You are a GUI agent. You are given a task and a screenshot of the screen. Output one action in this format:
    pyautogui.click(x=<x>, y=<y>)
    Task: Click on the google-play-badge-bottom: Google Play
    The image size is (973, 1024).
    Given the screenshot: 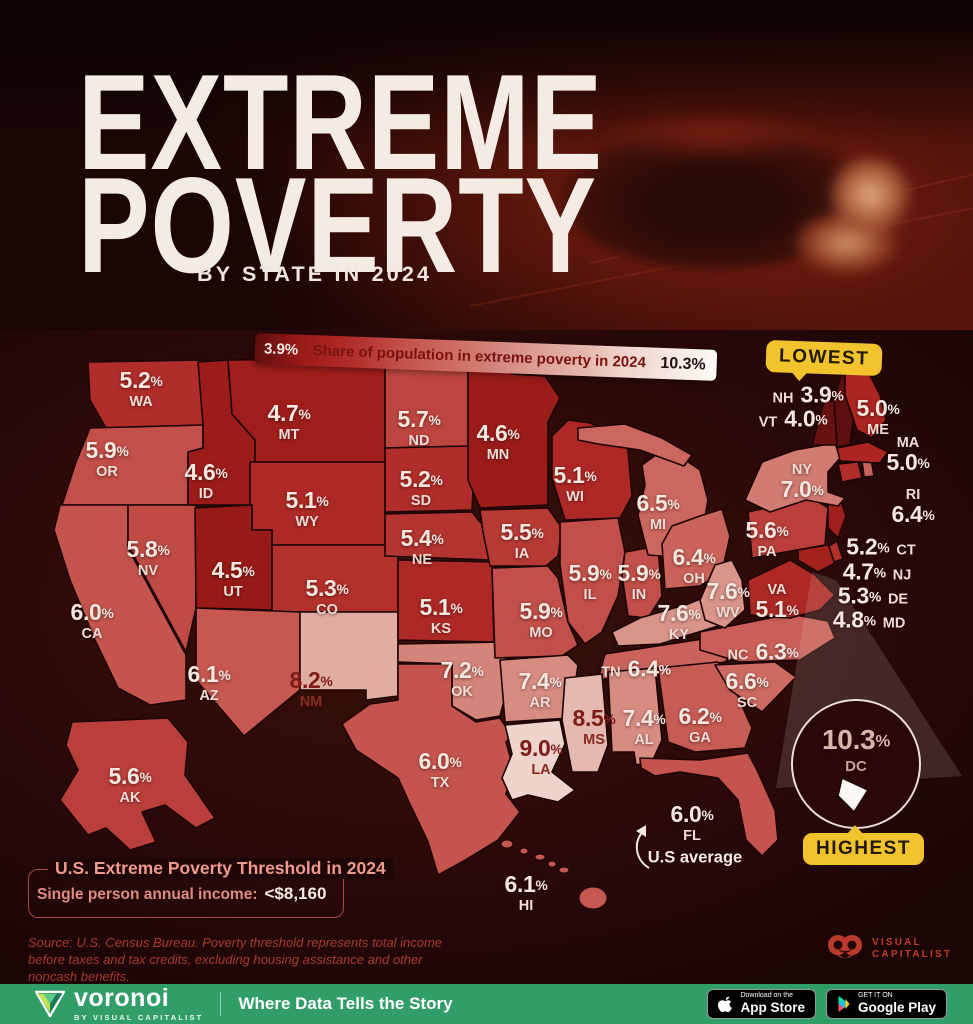 What is the action you would take?
    pyautogui.click(x=896, y=1008)
    